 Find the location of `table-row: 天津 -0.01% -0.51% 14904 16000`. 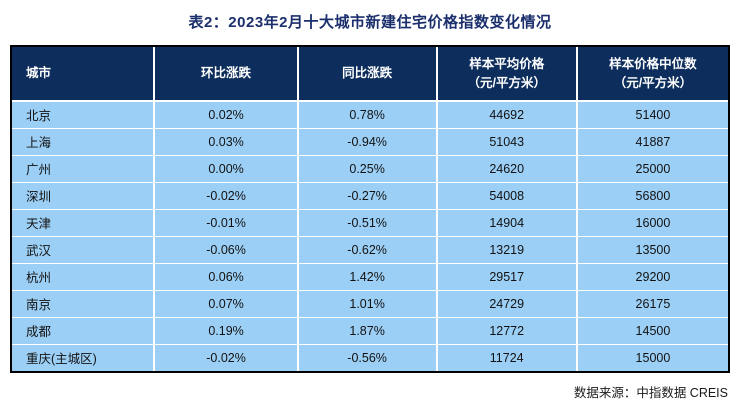

table-row: 天津 -0.01% -0.51% 14904 16000 is located at coordinates (370, 223).